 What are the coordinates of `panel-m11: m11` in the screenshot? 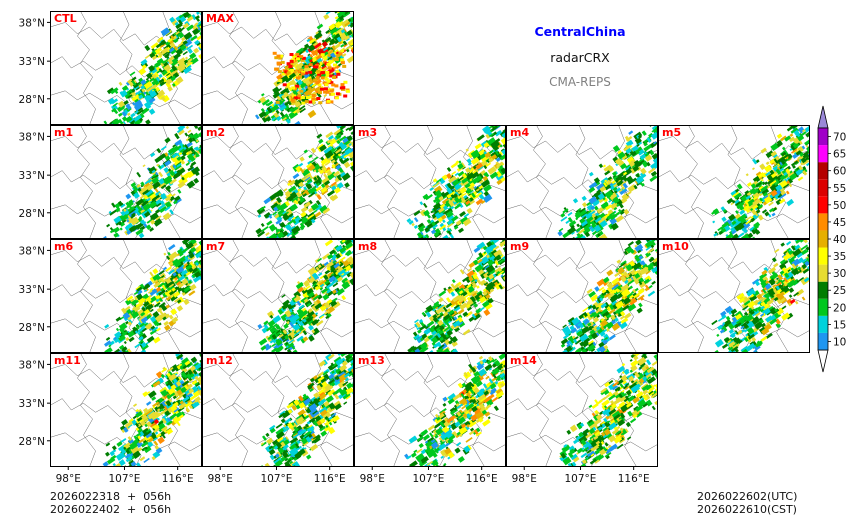 It's located at (126, 410).